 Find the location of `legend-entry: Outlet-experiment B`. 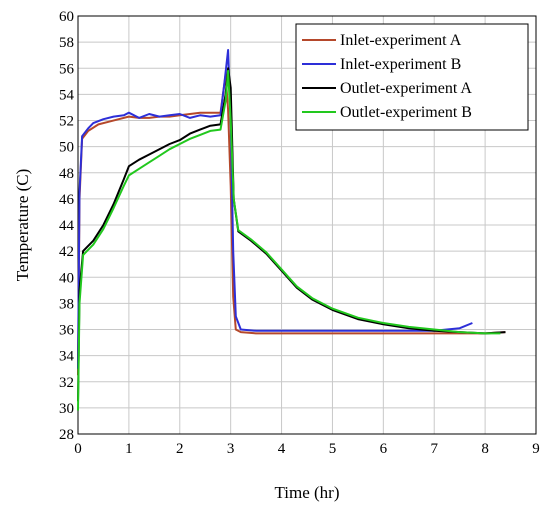

legend-entry: Outlet-experiment B is located at coordinates (387, 112).